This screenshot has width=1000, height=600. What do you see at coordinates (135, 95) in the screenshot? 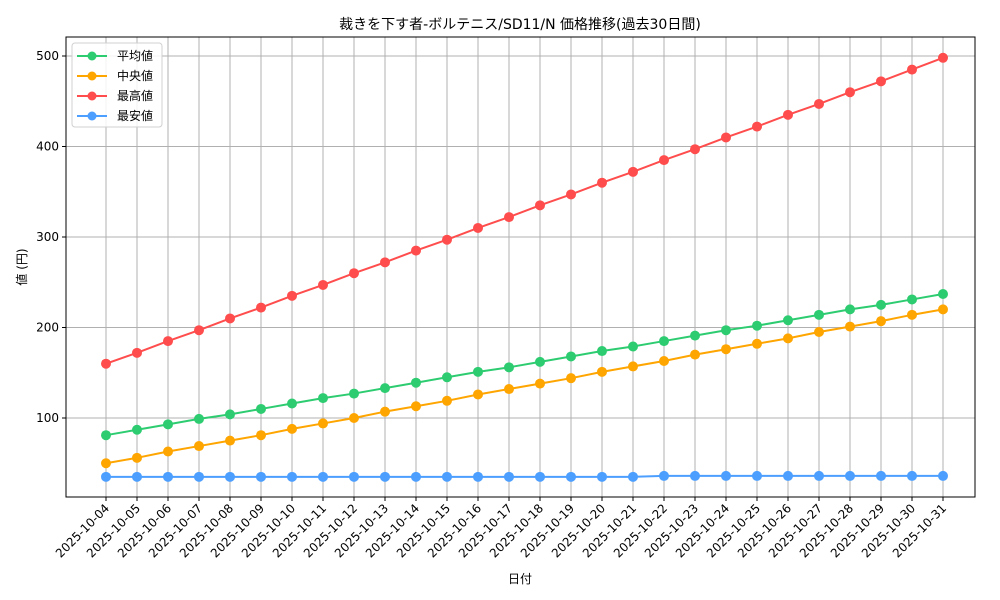
I see `legend-label: 最高値` at bounding box center [135, 95].